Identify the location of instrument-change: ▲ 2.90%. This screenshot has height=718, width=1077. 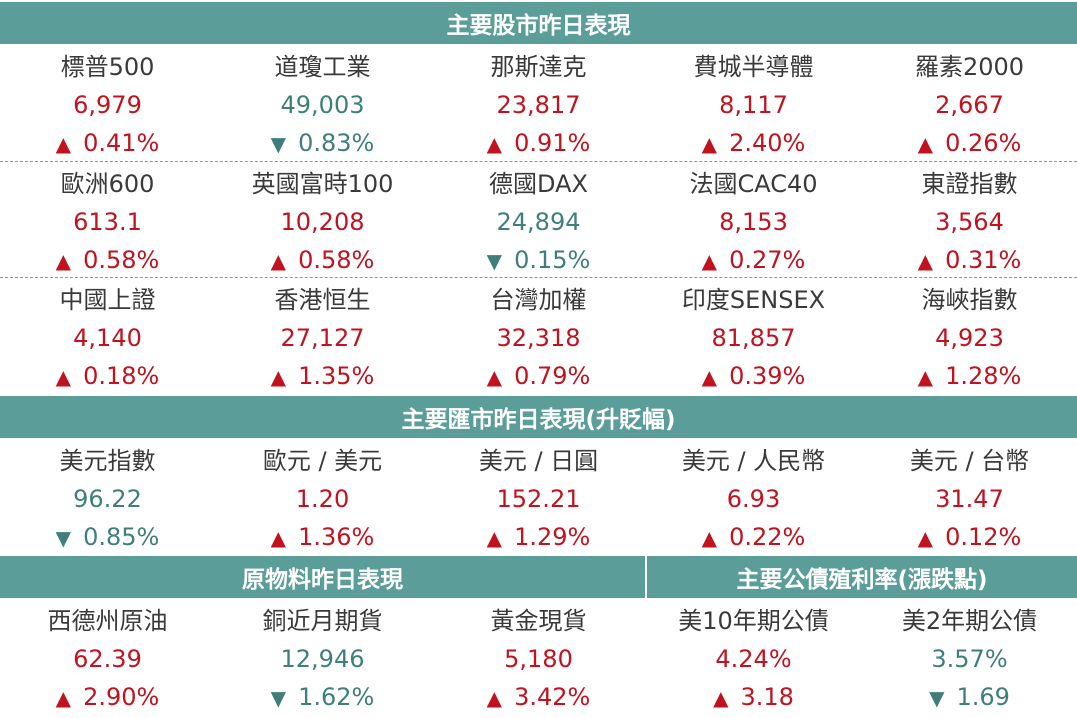
(107, 697).